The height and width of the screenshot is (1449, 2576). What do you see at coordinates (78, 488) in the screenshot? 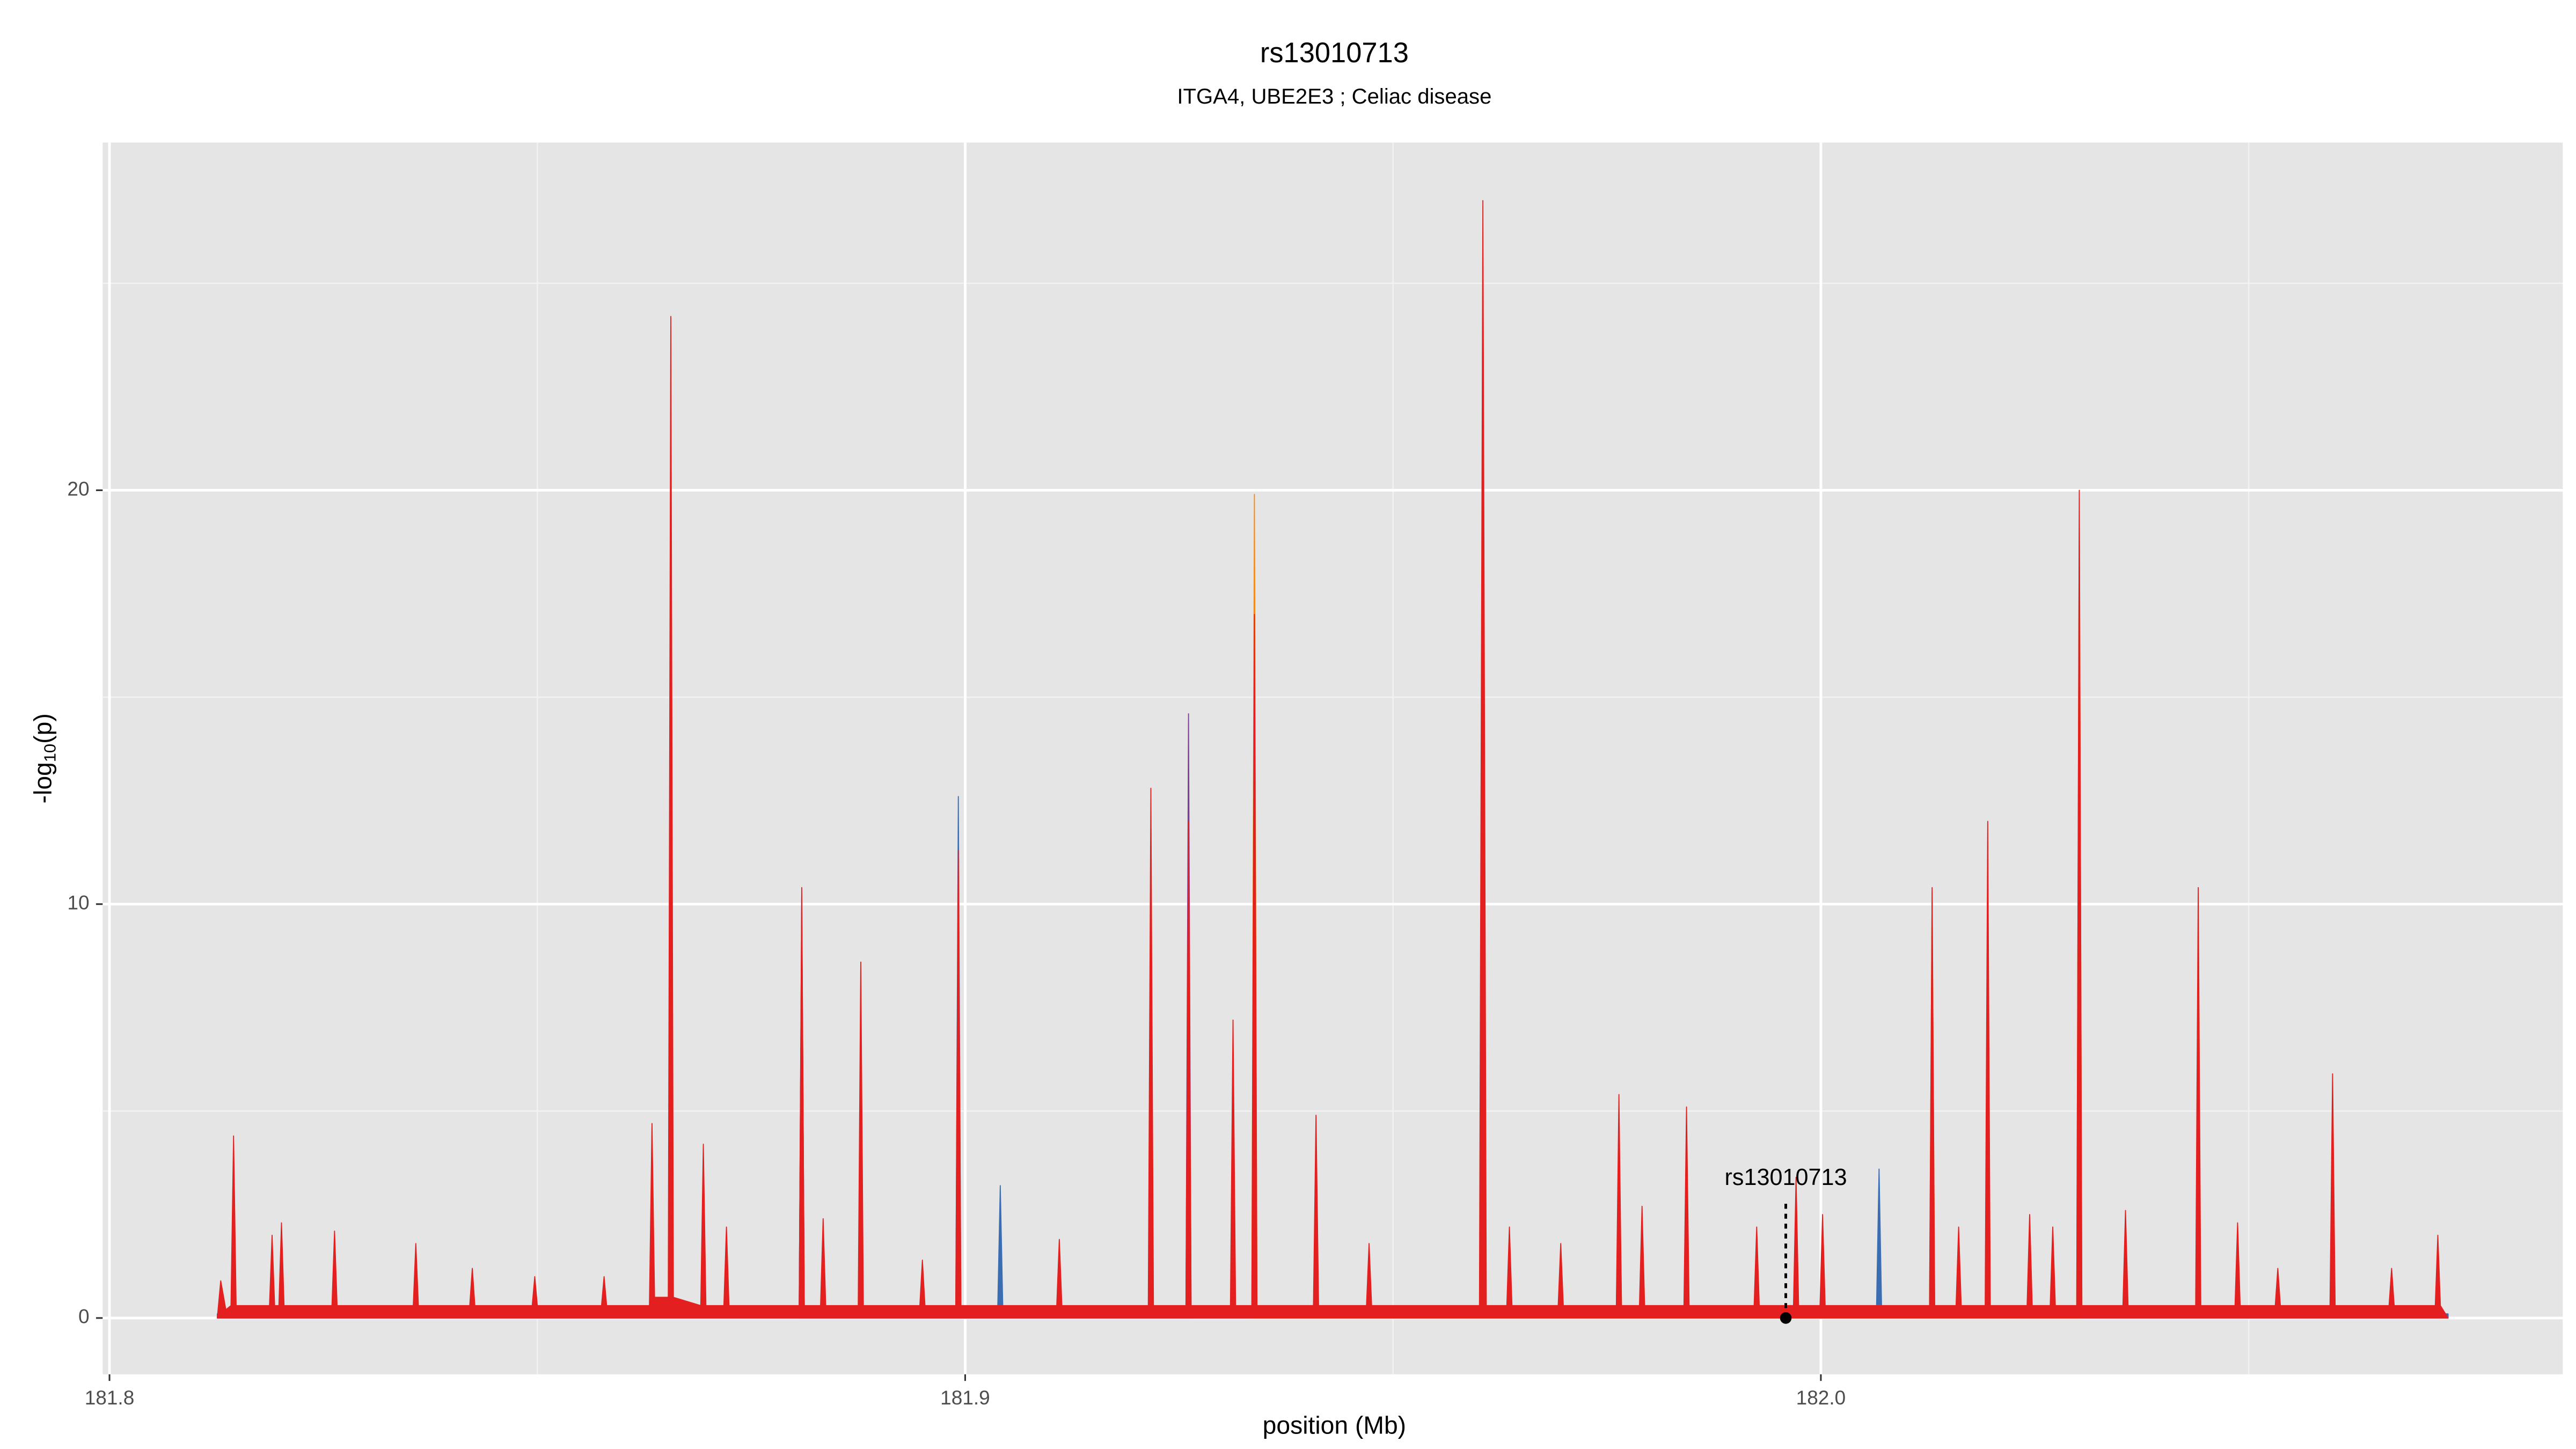
I see `y-tick-label: 20` at bounding box center [78, 488].